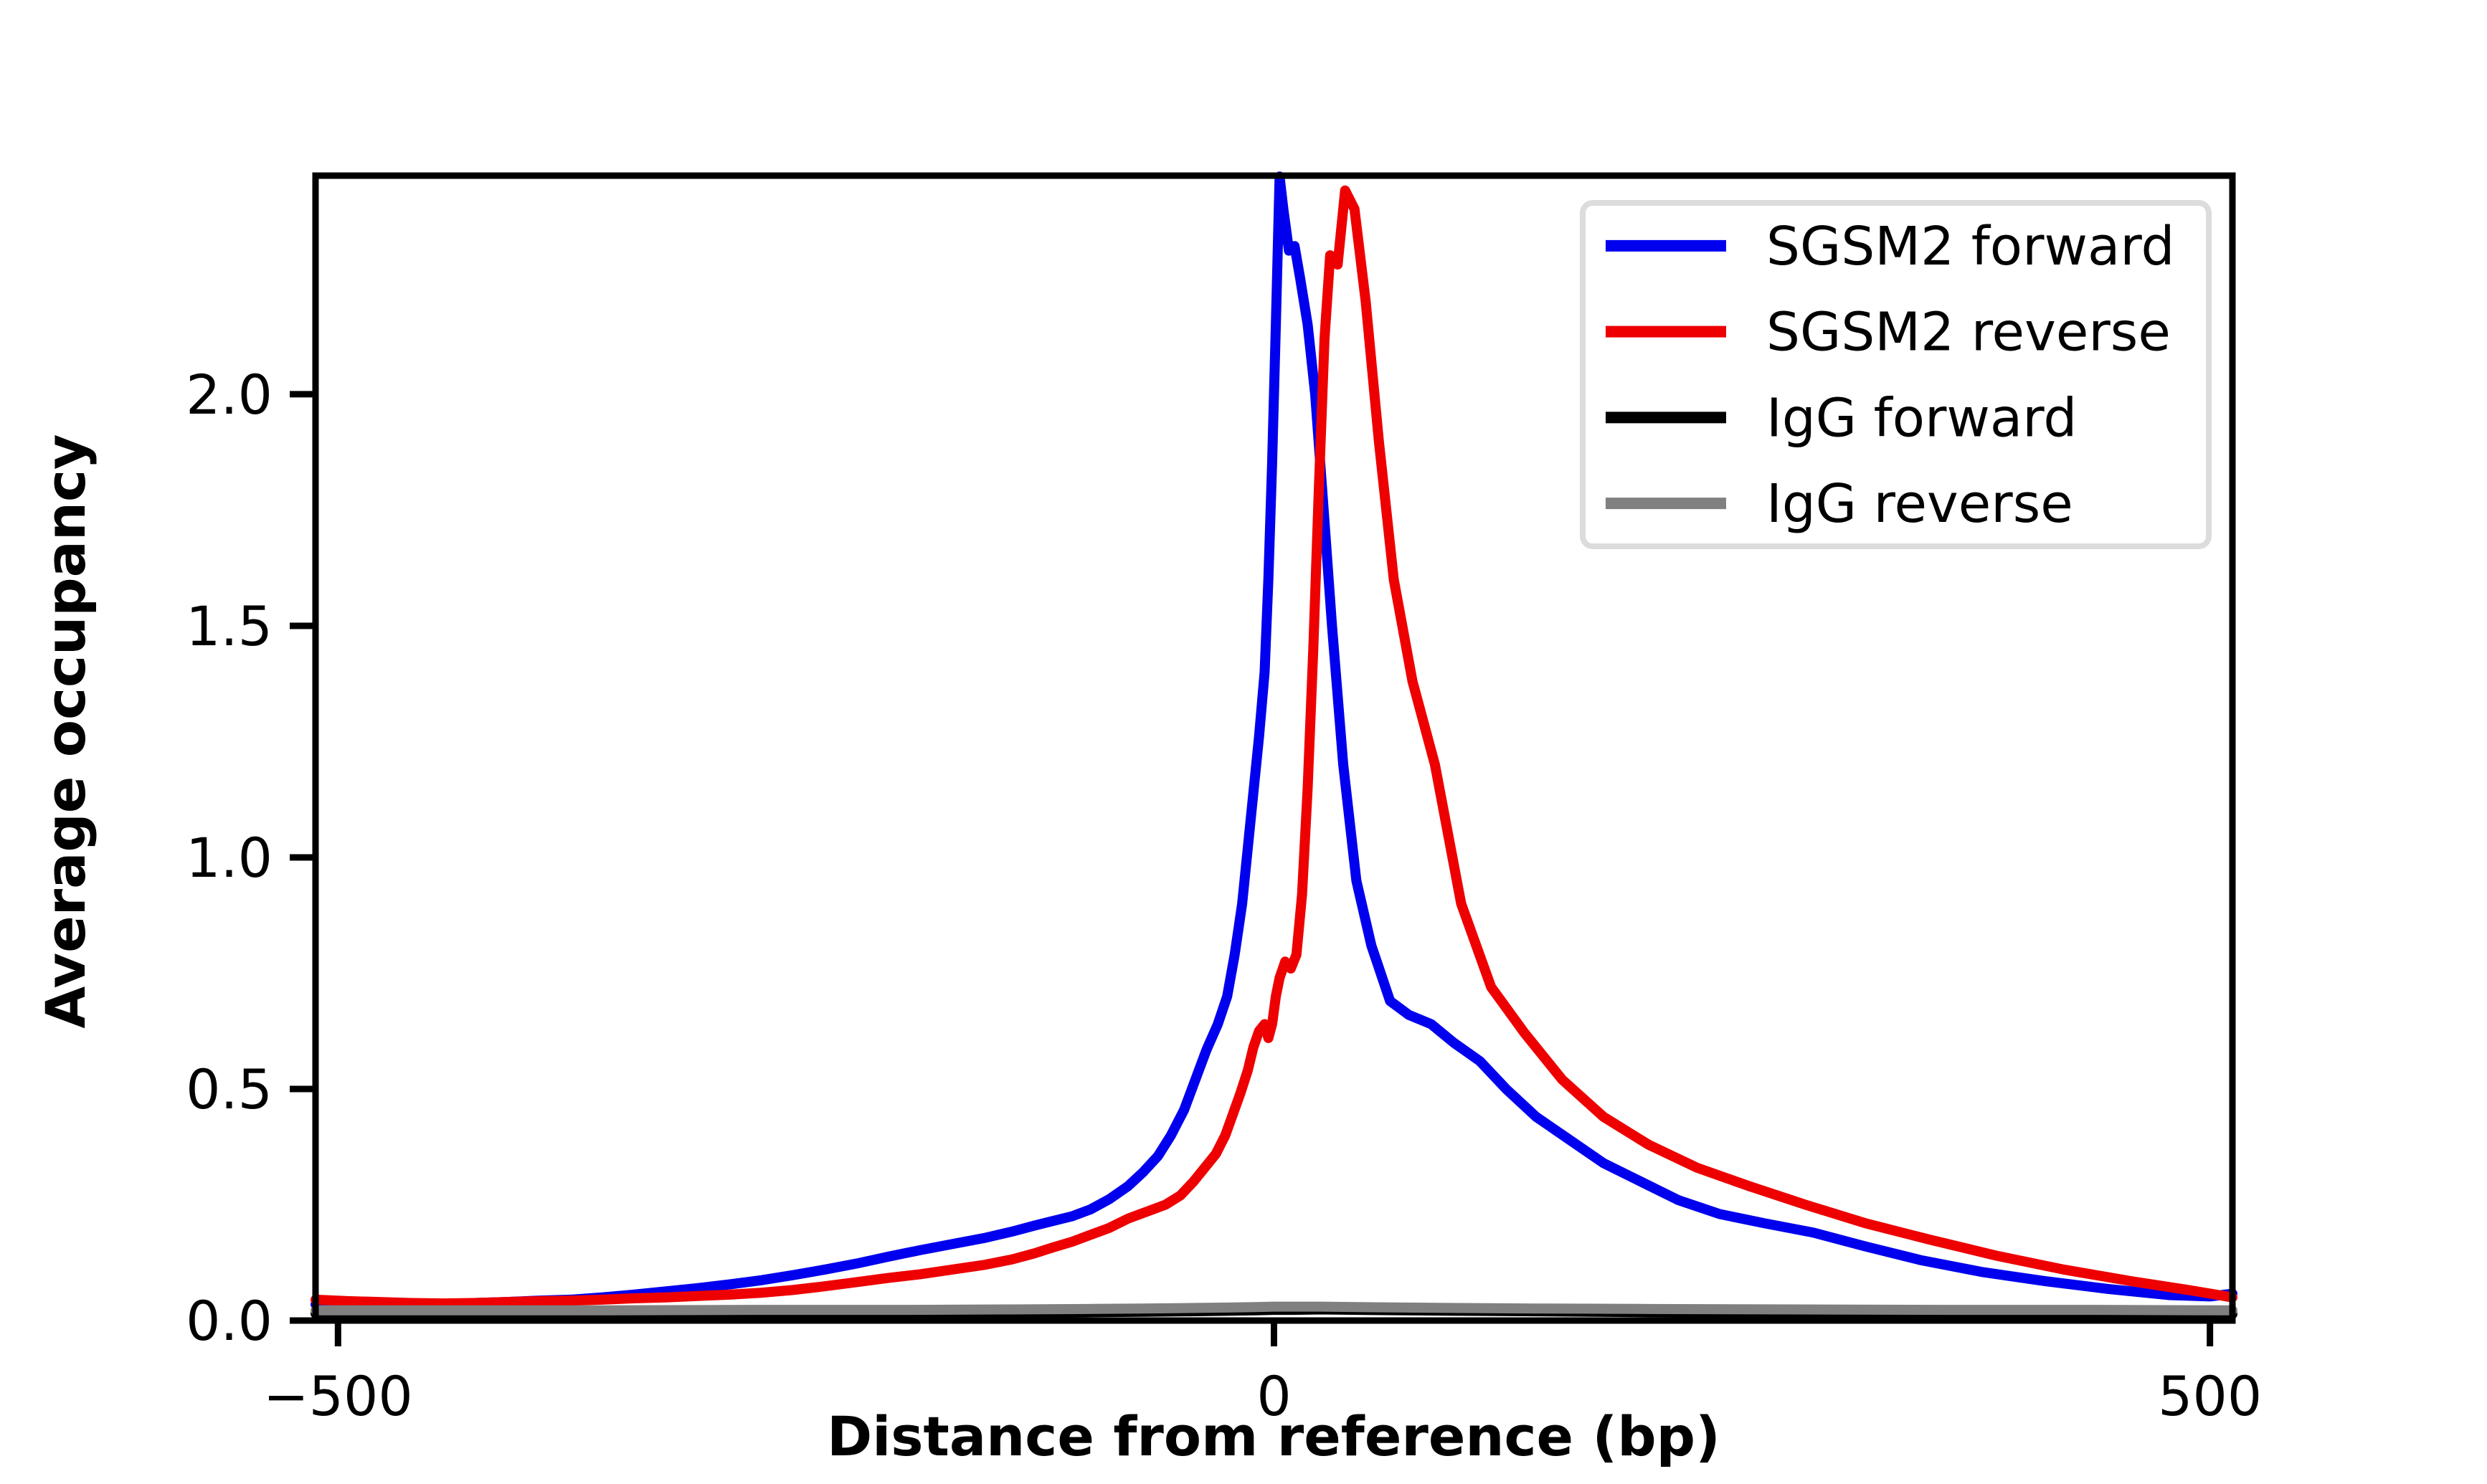  What do you see at coordinates (230, 1089) in the screenshot?
I see `y-tick-label-1: 0.5` at bounding box center [230, 1089].